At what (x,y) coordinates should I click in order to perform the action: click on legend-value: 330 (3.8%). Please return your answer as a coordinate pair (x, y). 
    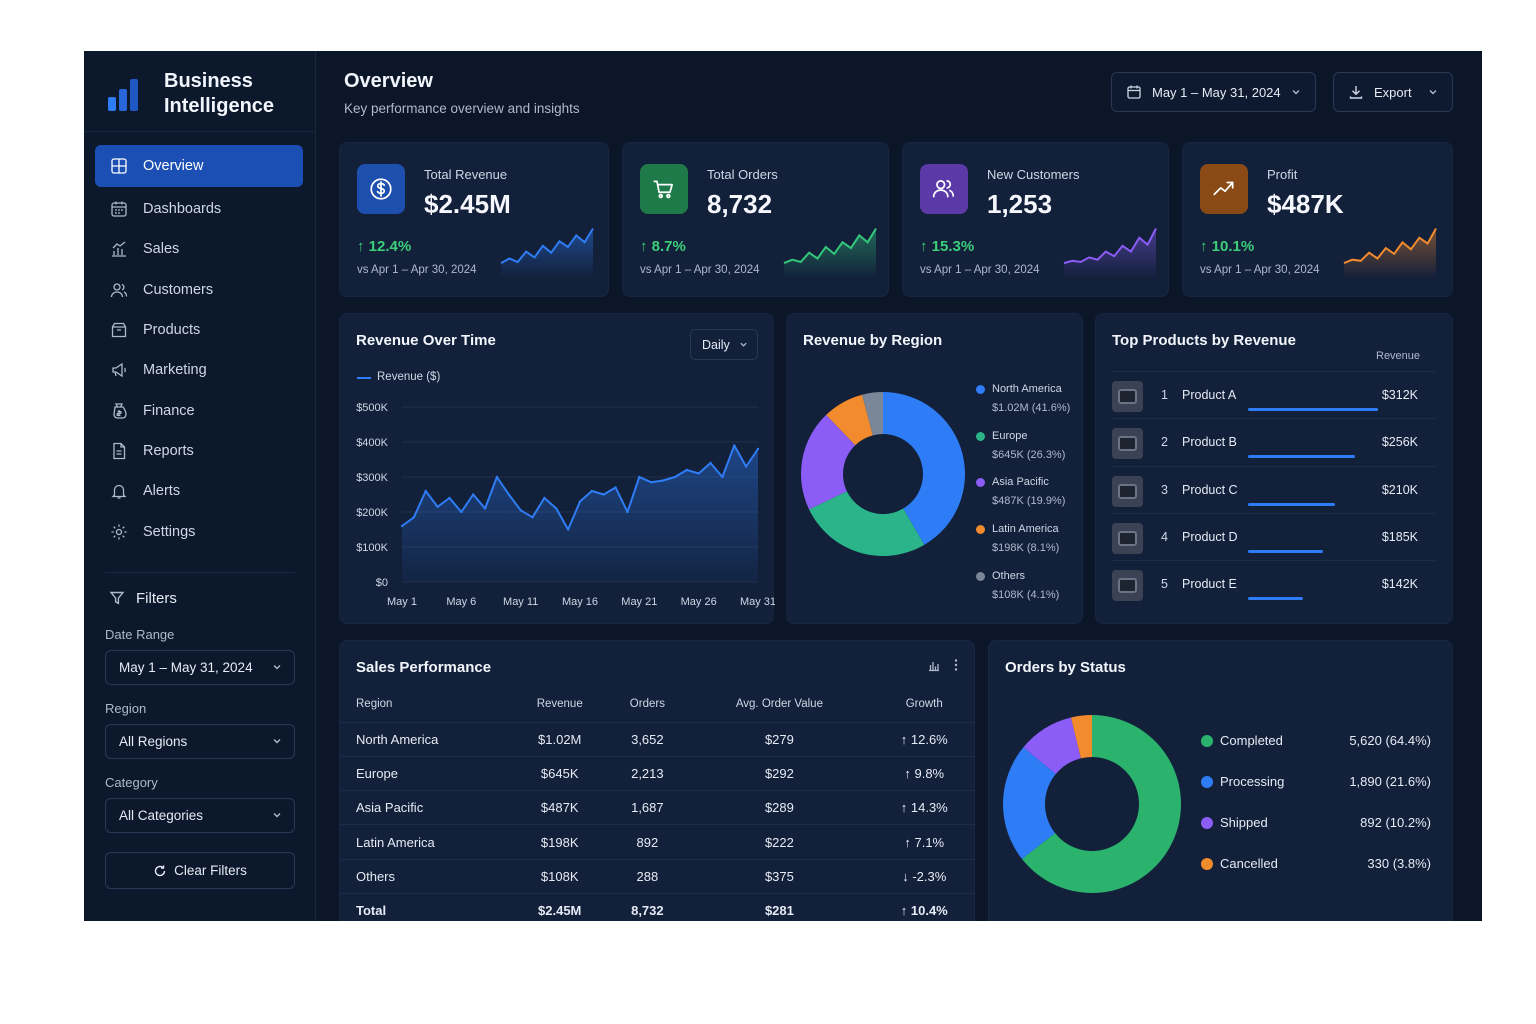
    Looking at the image, I should click on (1399, 863).